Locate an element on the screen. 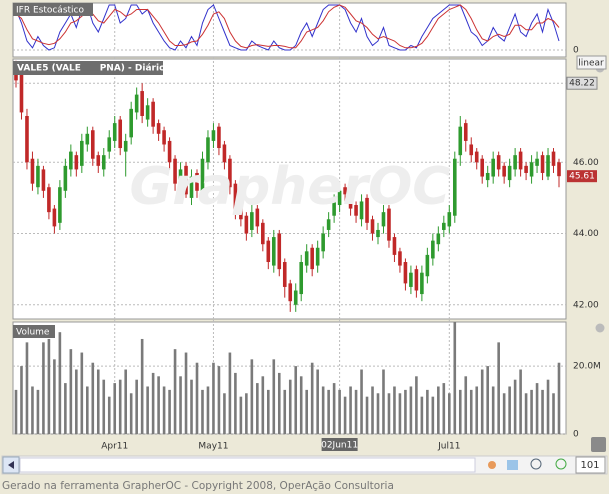 The width and height of the screenshot is (609, 494). scale-button is located at coordinates (591, 62).